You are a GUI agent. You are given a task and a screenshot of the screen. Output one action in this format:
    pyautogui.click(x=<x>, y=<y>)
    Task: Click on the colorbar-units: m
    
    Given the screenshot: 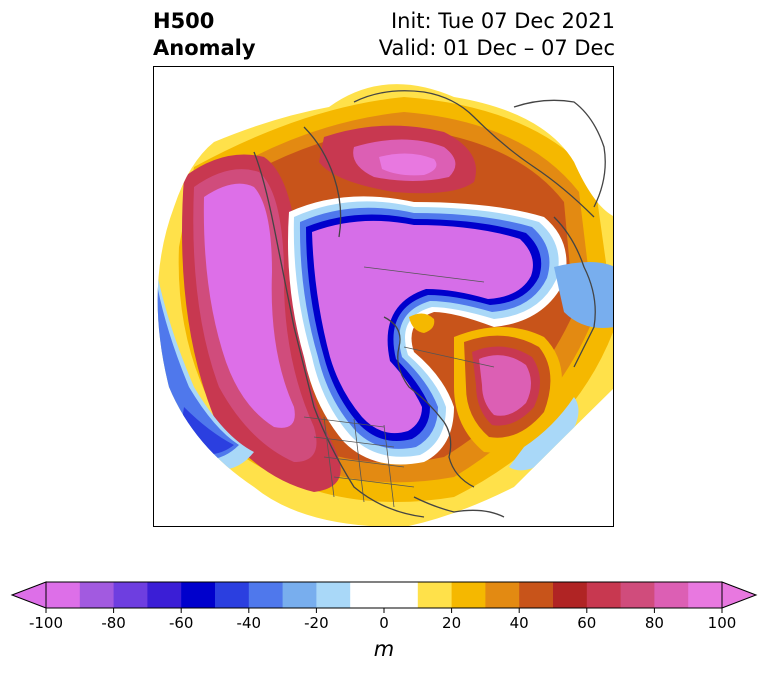 What is the action you would take?
    pyautogui.click(x=384, y=649)
    